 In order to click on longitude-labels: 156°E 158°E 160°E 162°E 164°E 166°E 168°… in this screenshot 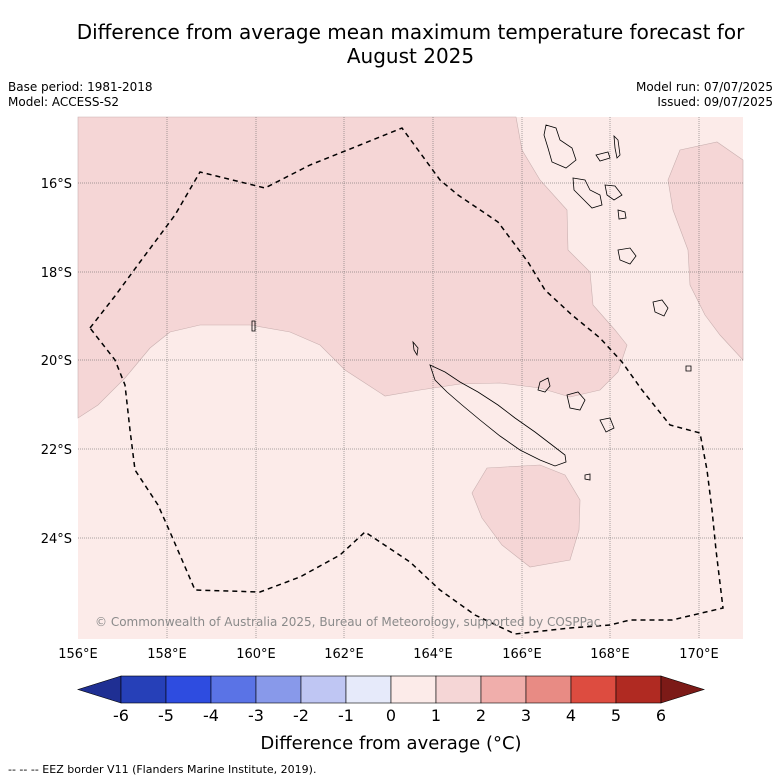, I will do `click(388, 654)`.